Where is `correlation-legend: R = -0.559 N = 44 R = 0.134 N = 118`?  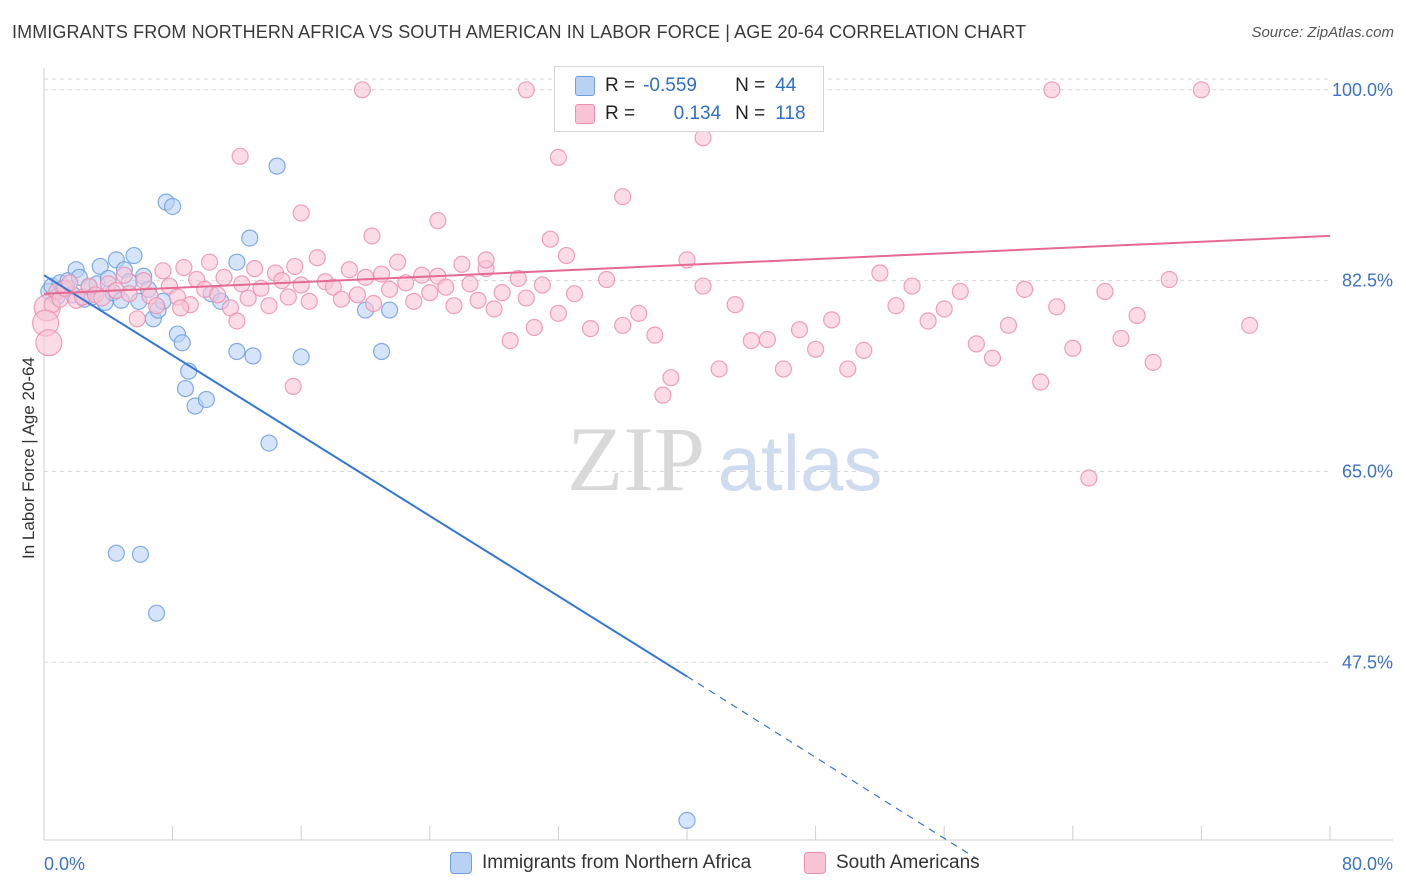 correlation-legend: R = -0.559 N = 44 R = 0.134 N = 118 is located at coordinates (689, 99).